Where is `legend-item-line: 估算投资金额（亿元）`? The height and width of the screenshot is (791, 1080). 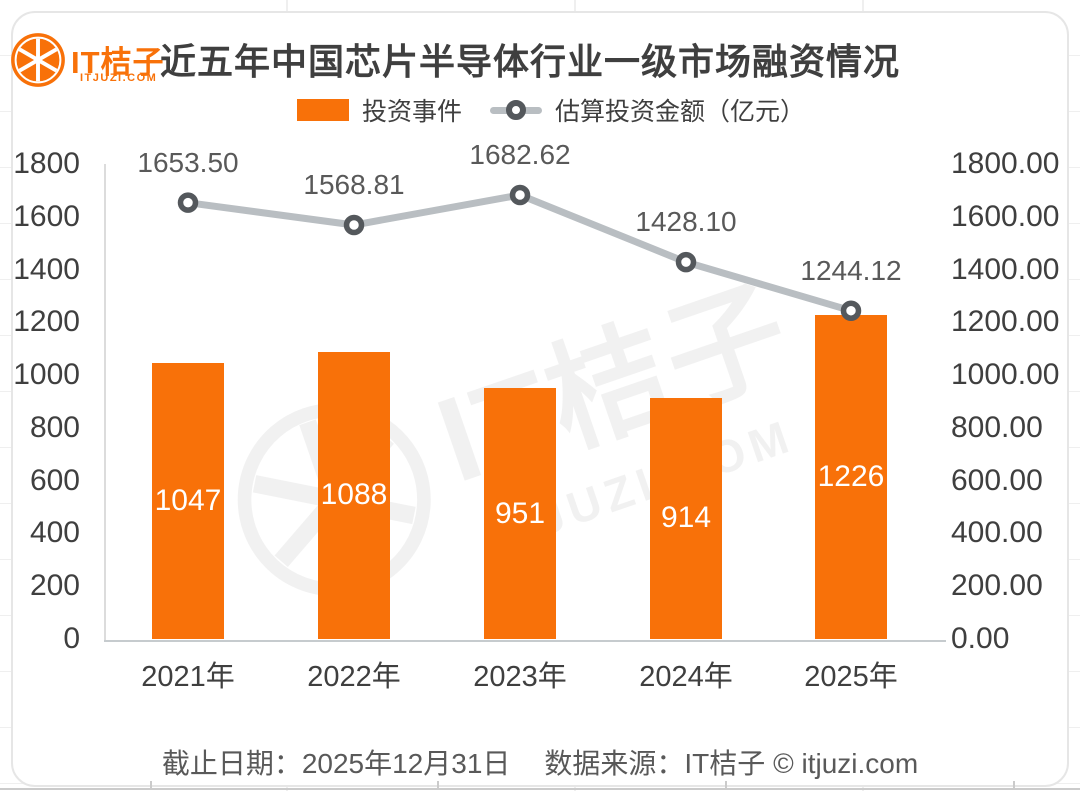 legend-item-line: 估算投资金额（亿元） is located at coordinates (647, 110).